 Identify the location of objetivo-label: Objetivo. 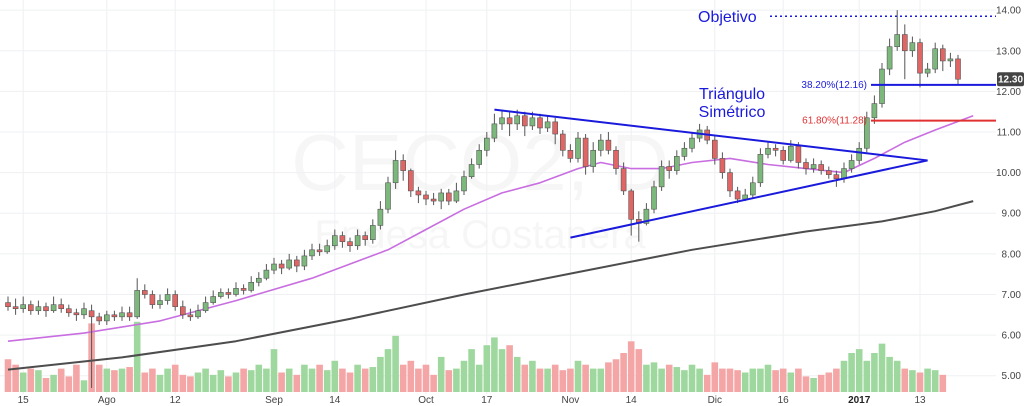
(727, 17).